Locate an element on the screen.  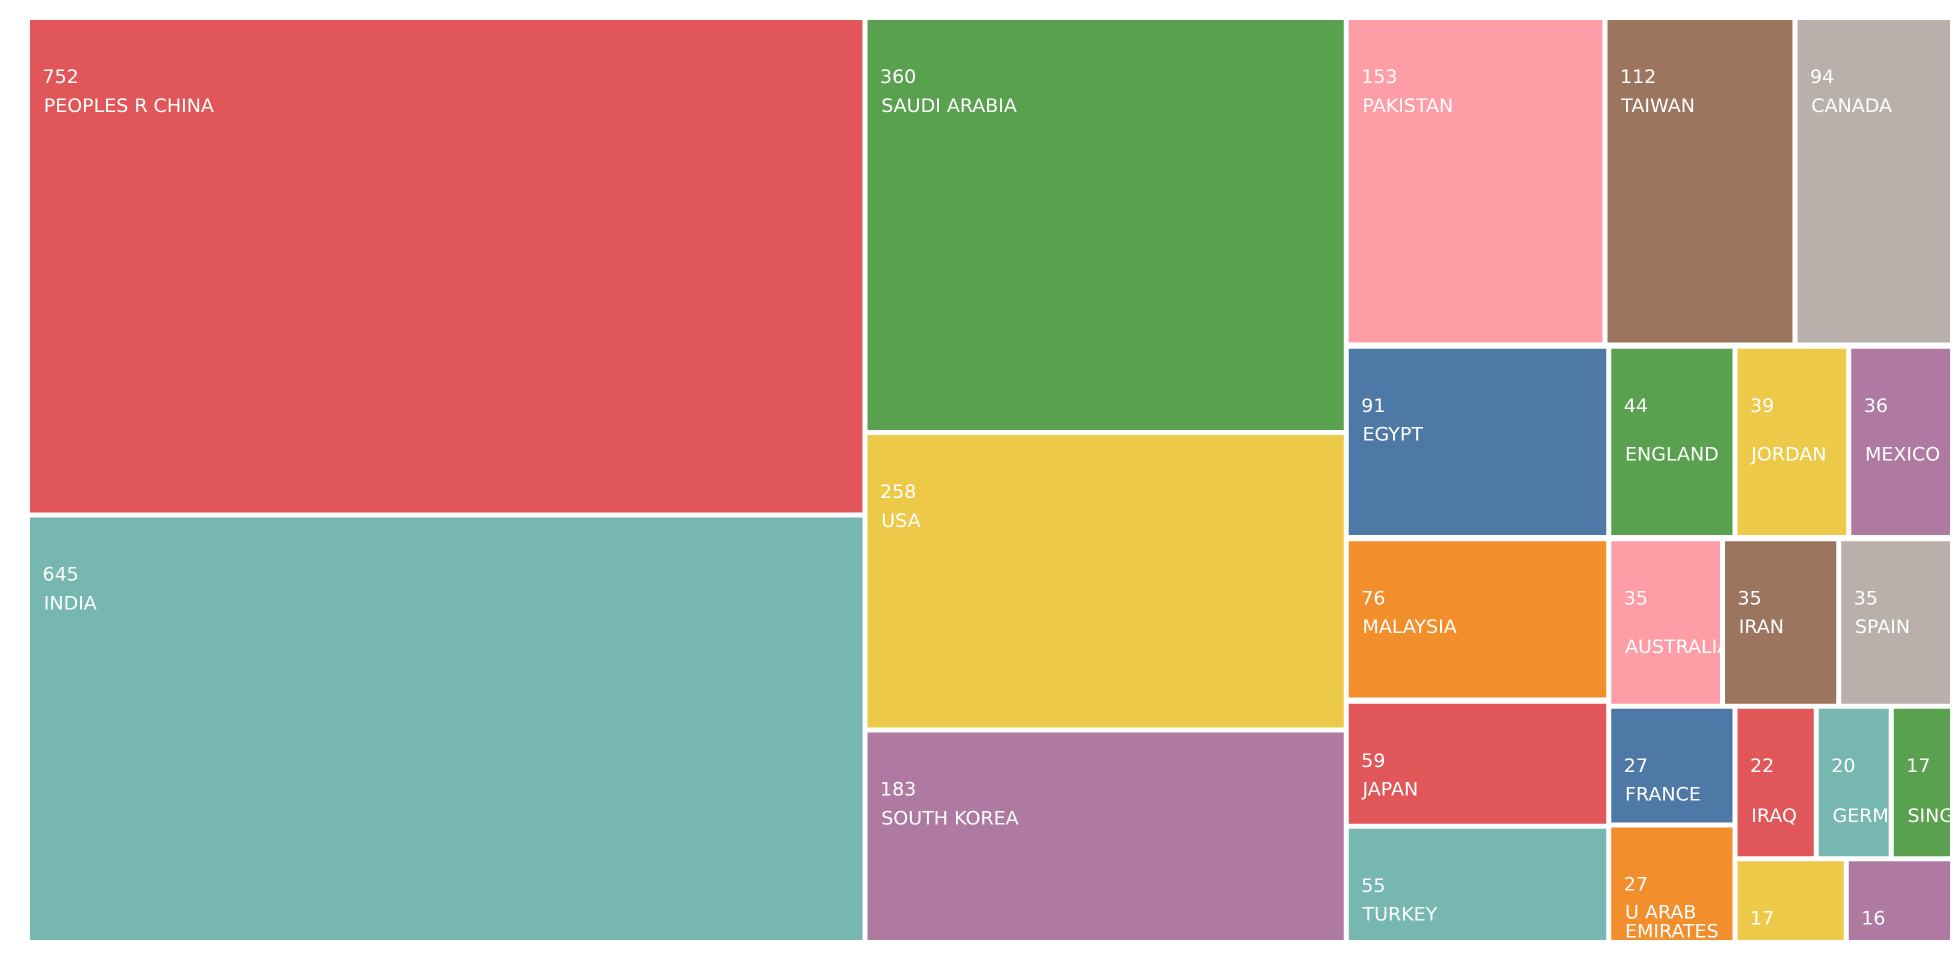
tile-labels: 645 INDIA is located at coordinates (70, 589).